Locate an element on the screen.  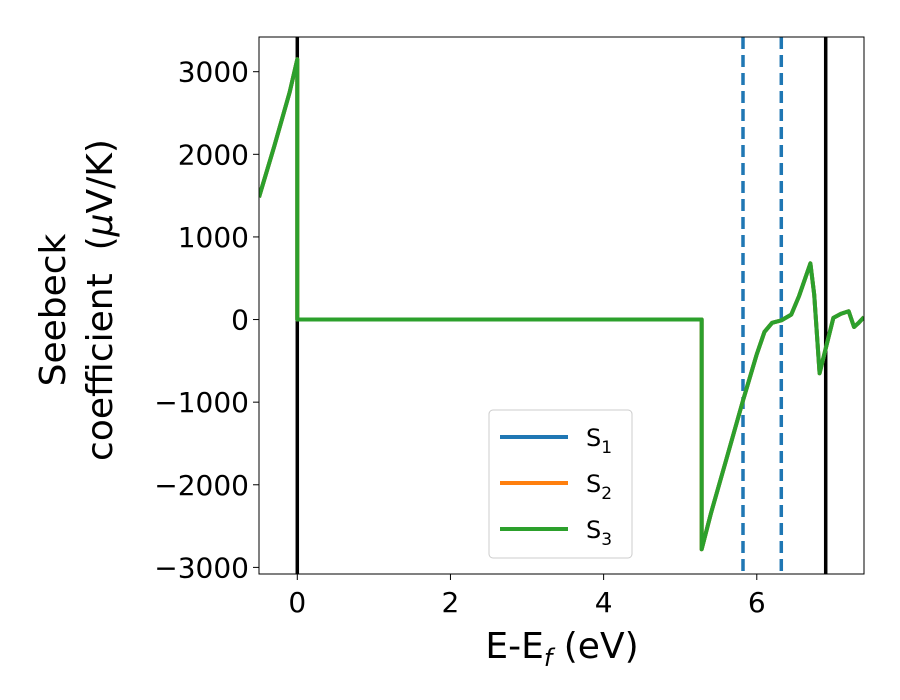
legend: S1 S2 S3 is located at coordinates (560, 484).